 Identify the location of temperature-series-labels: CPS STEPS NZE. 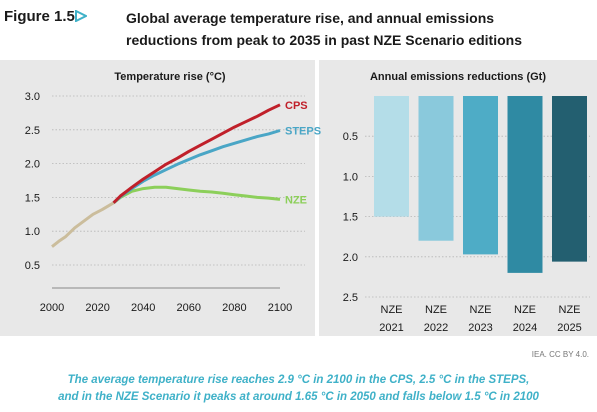
(303, 153).